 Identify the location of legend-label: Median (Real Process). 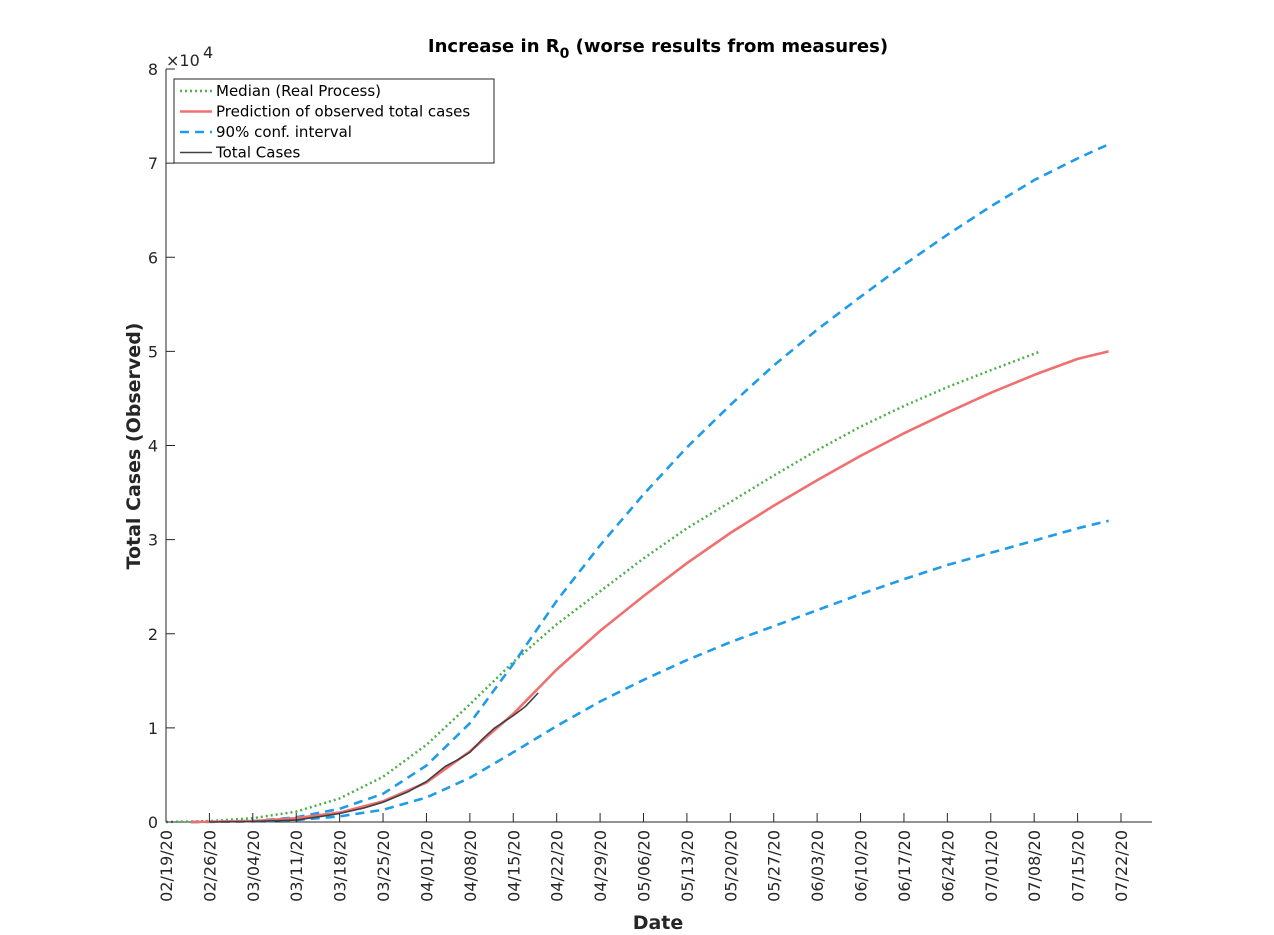
(298, 91).